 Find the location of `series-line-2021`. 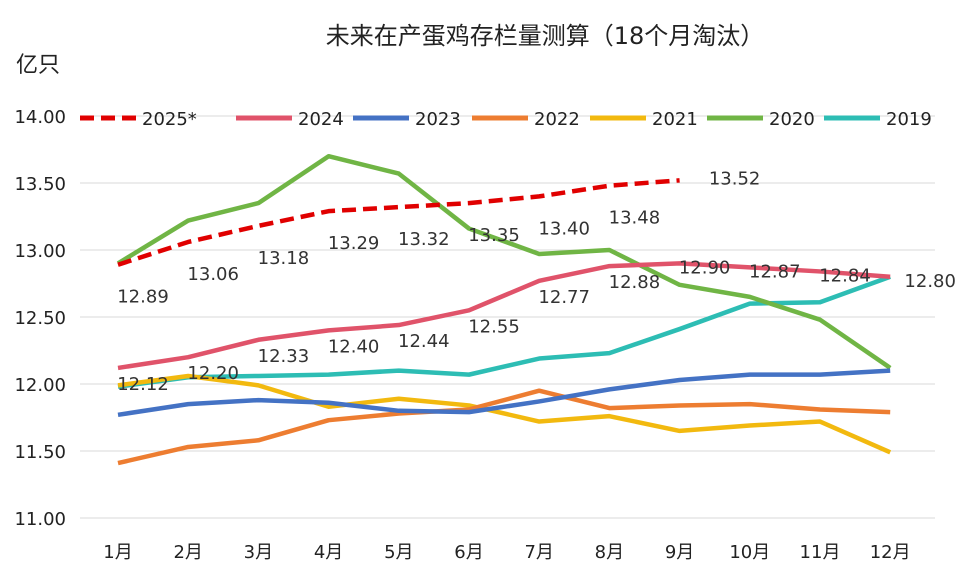

series-line-2021 is located at coordinates (504, 414).